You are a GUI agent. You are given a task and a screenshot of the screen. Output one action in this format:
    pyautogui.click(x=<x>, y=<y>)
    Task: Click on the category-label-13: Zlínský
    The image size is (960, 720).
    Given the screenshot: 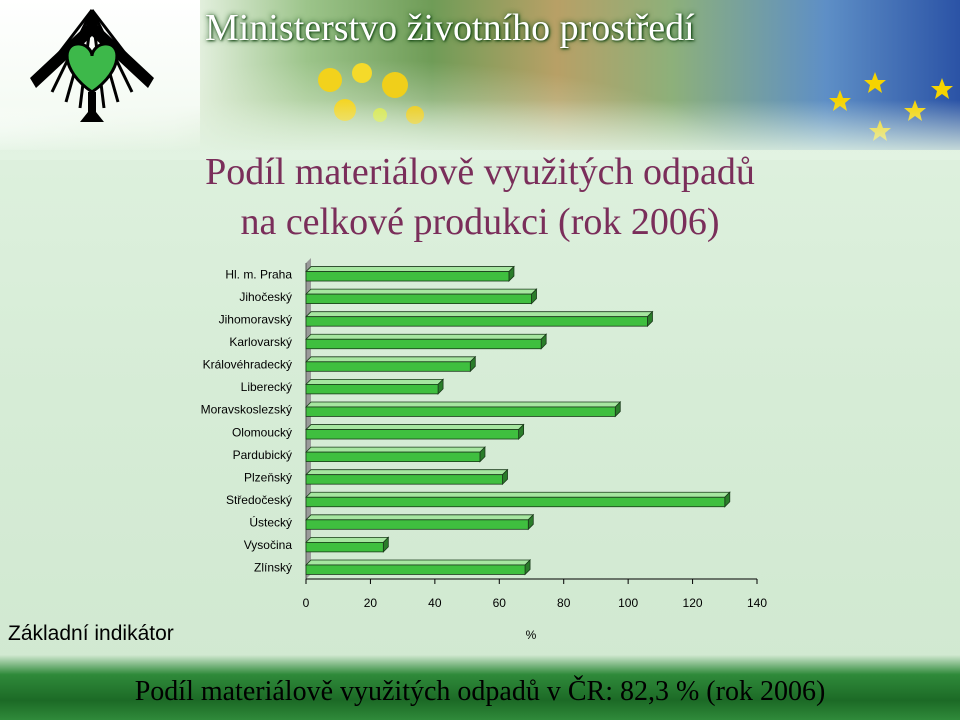 What is the action you would take?
    pyautogui.click(x=273, y=568)
    